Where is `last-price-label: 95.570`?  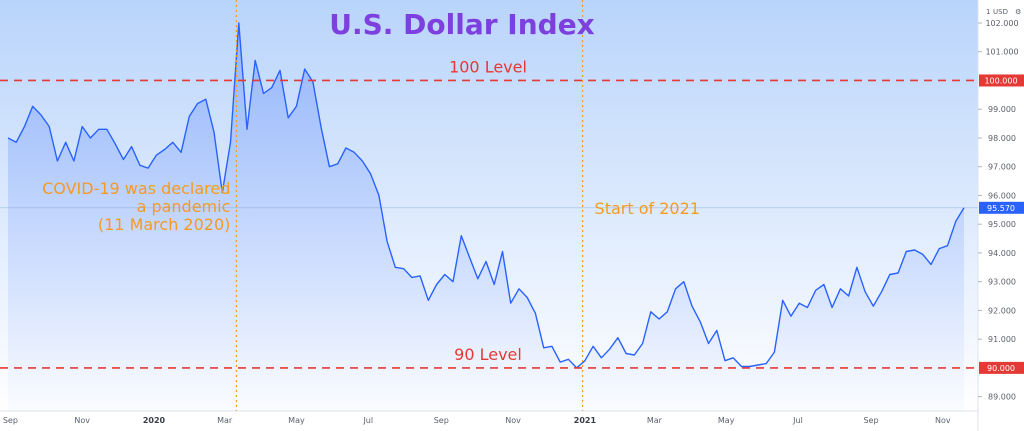 last-price-label: 95.570 is located at coordinates (1001, 208).